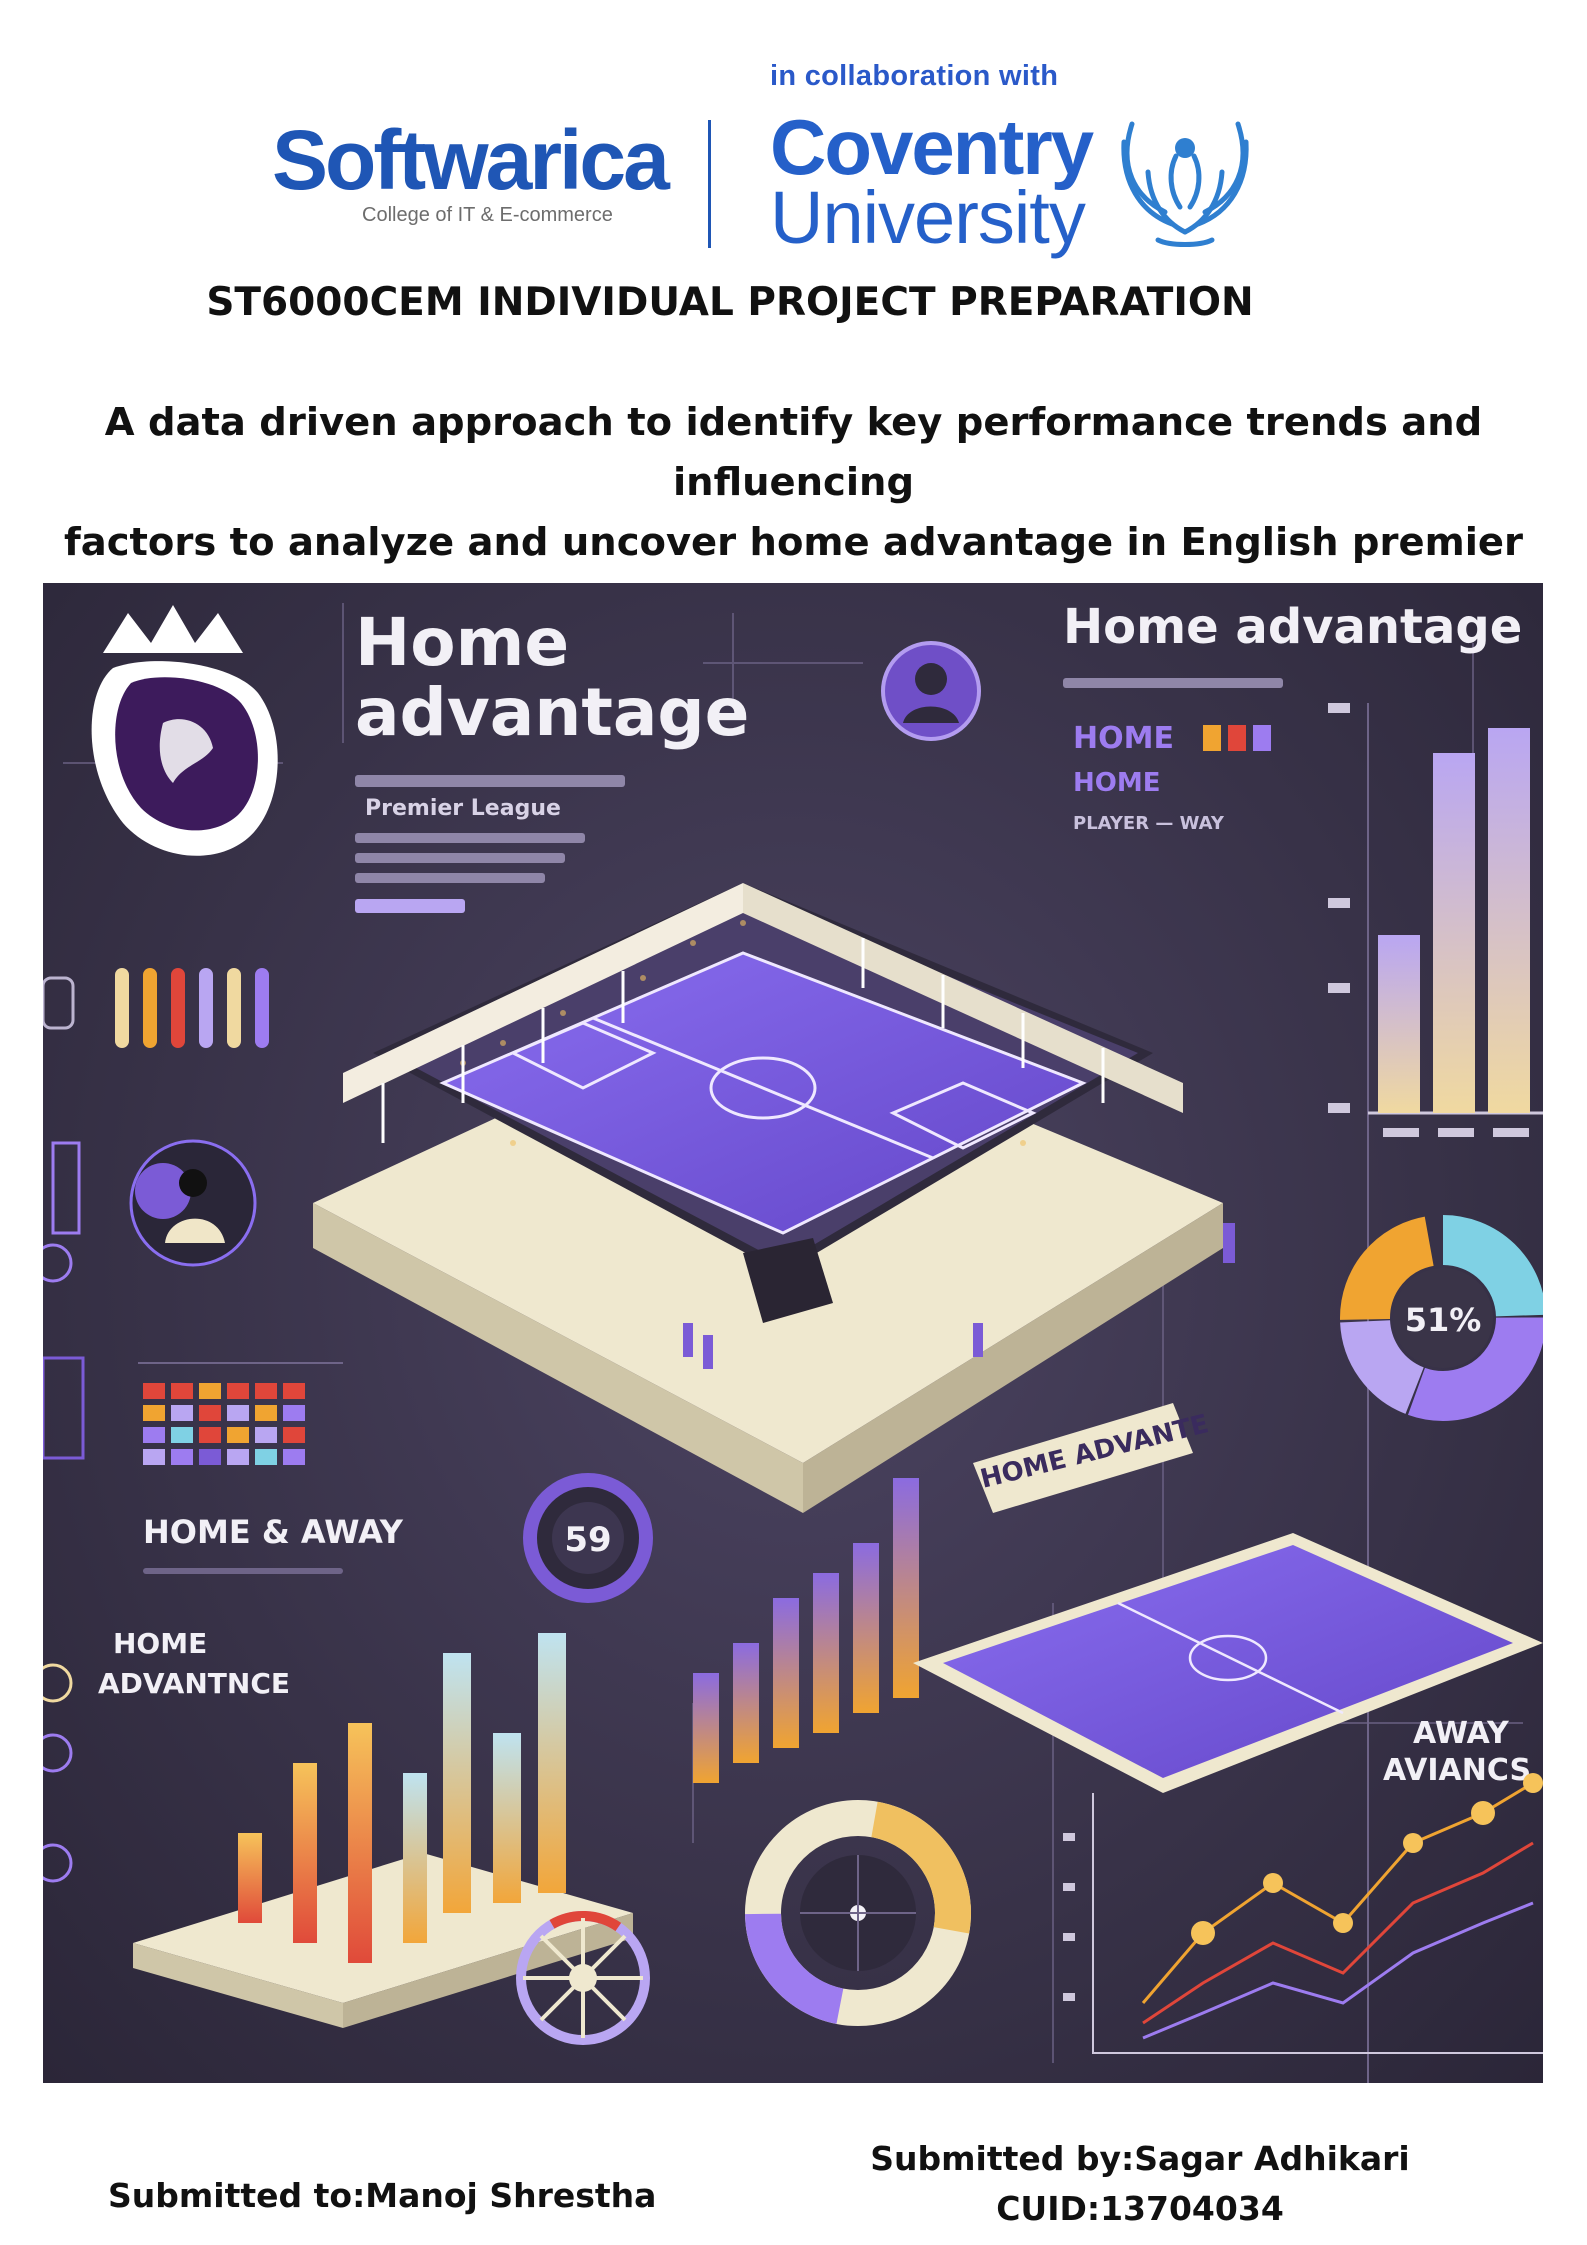 This screenshot has width=1587, height=2245. I want to click on softwarica-logo: Softwarica College of IT & E-commerce, so click(472, 172).